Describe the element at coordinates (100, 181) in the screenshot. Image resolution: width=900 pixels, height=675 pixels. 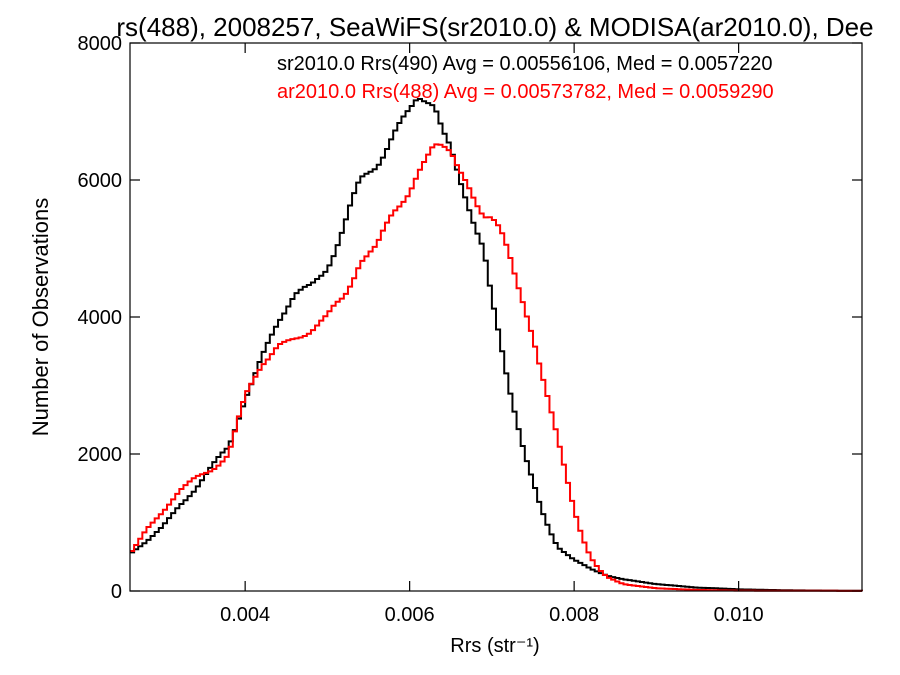
I see `y-tick-label: 6000` at that location.